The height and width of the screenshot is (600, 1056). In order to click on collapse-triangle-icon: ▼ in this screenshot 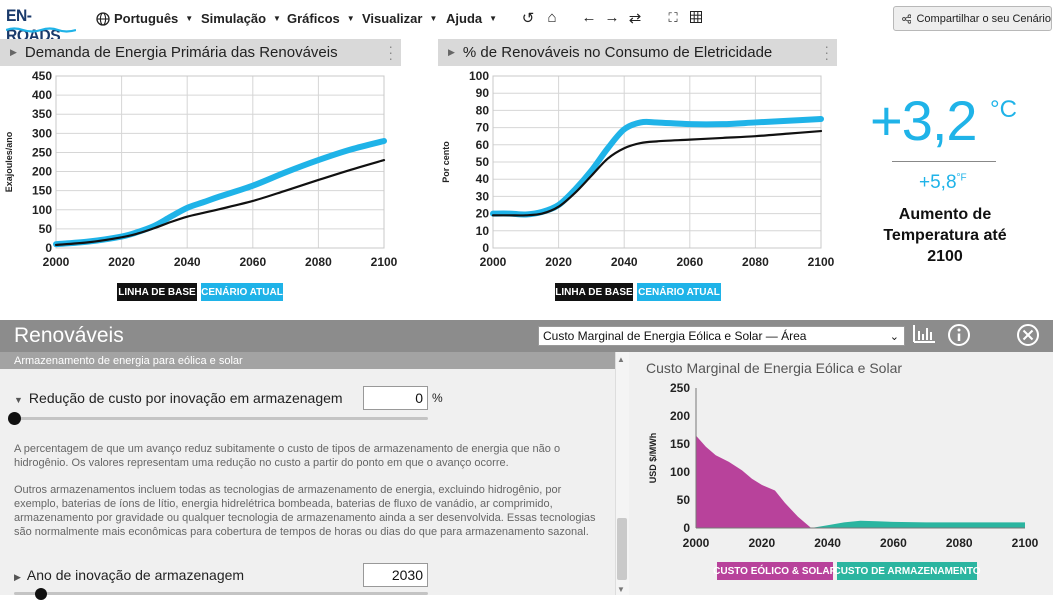, I will do `click(18, 400)`.